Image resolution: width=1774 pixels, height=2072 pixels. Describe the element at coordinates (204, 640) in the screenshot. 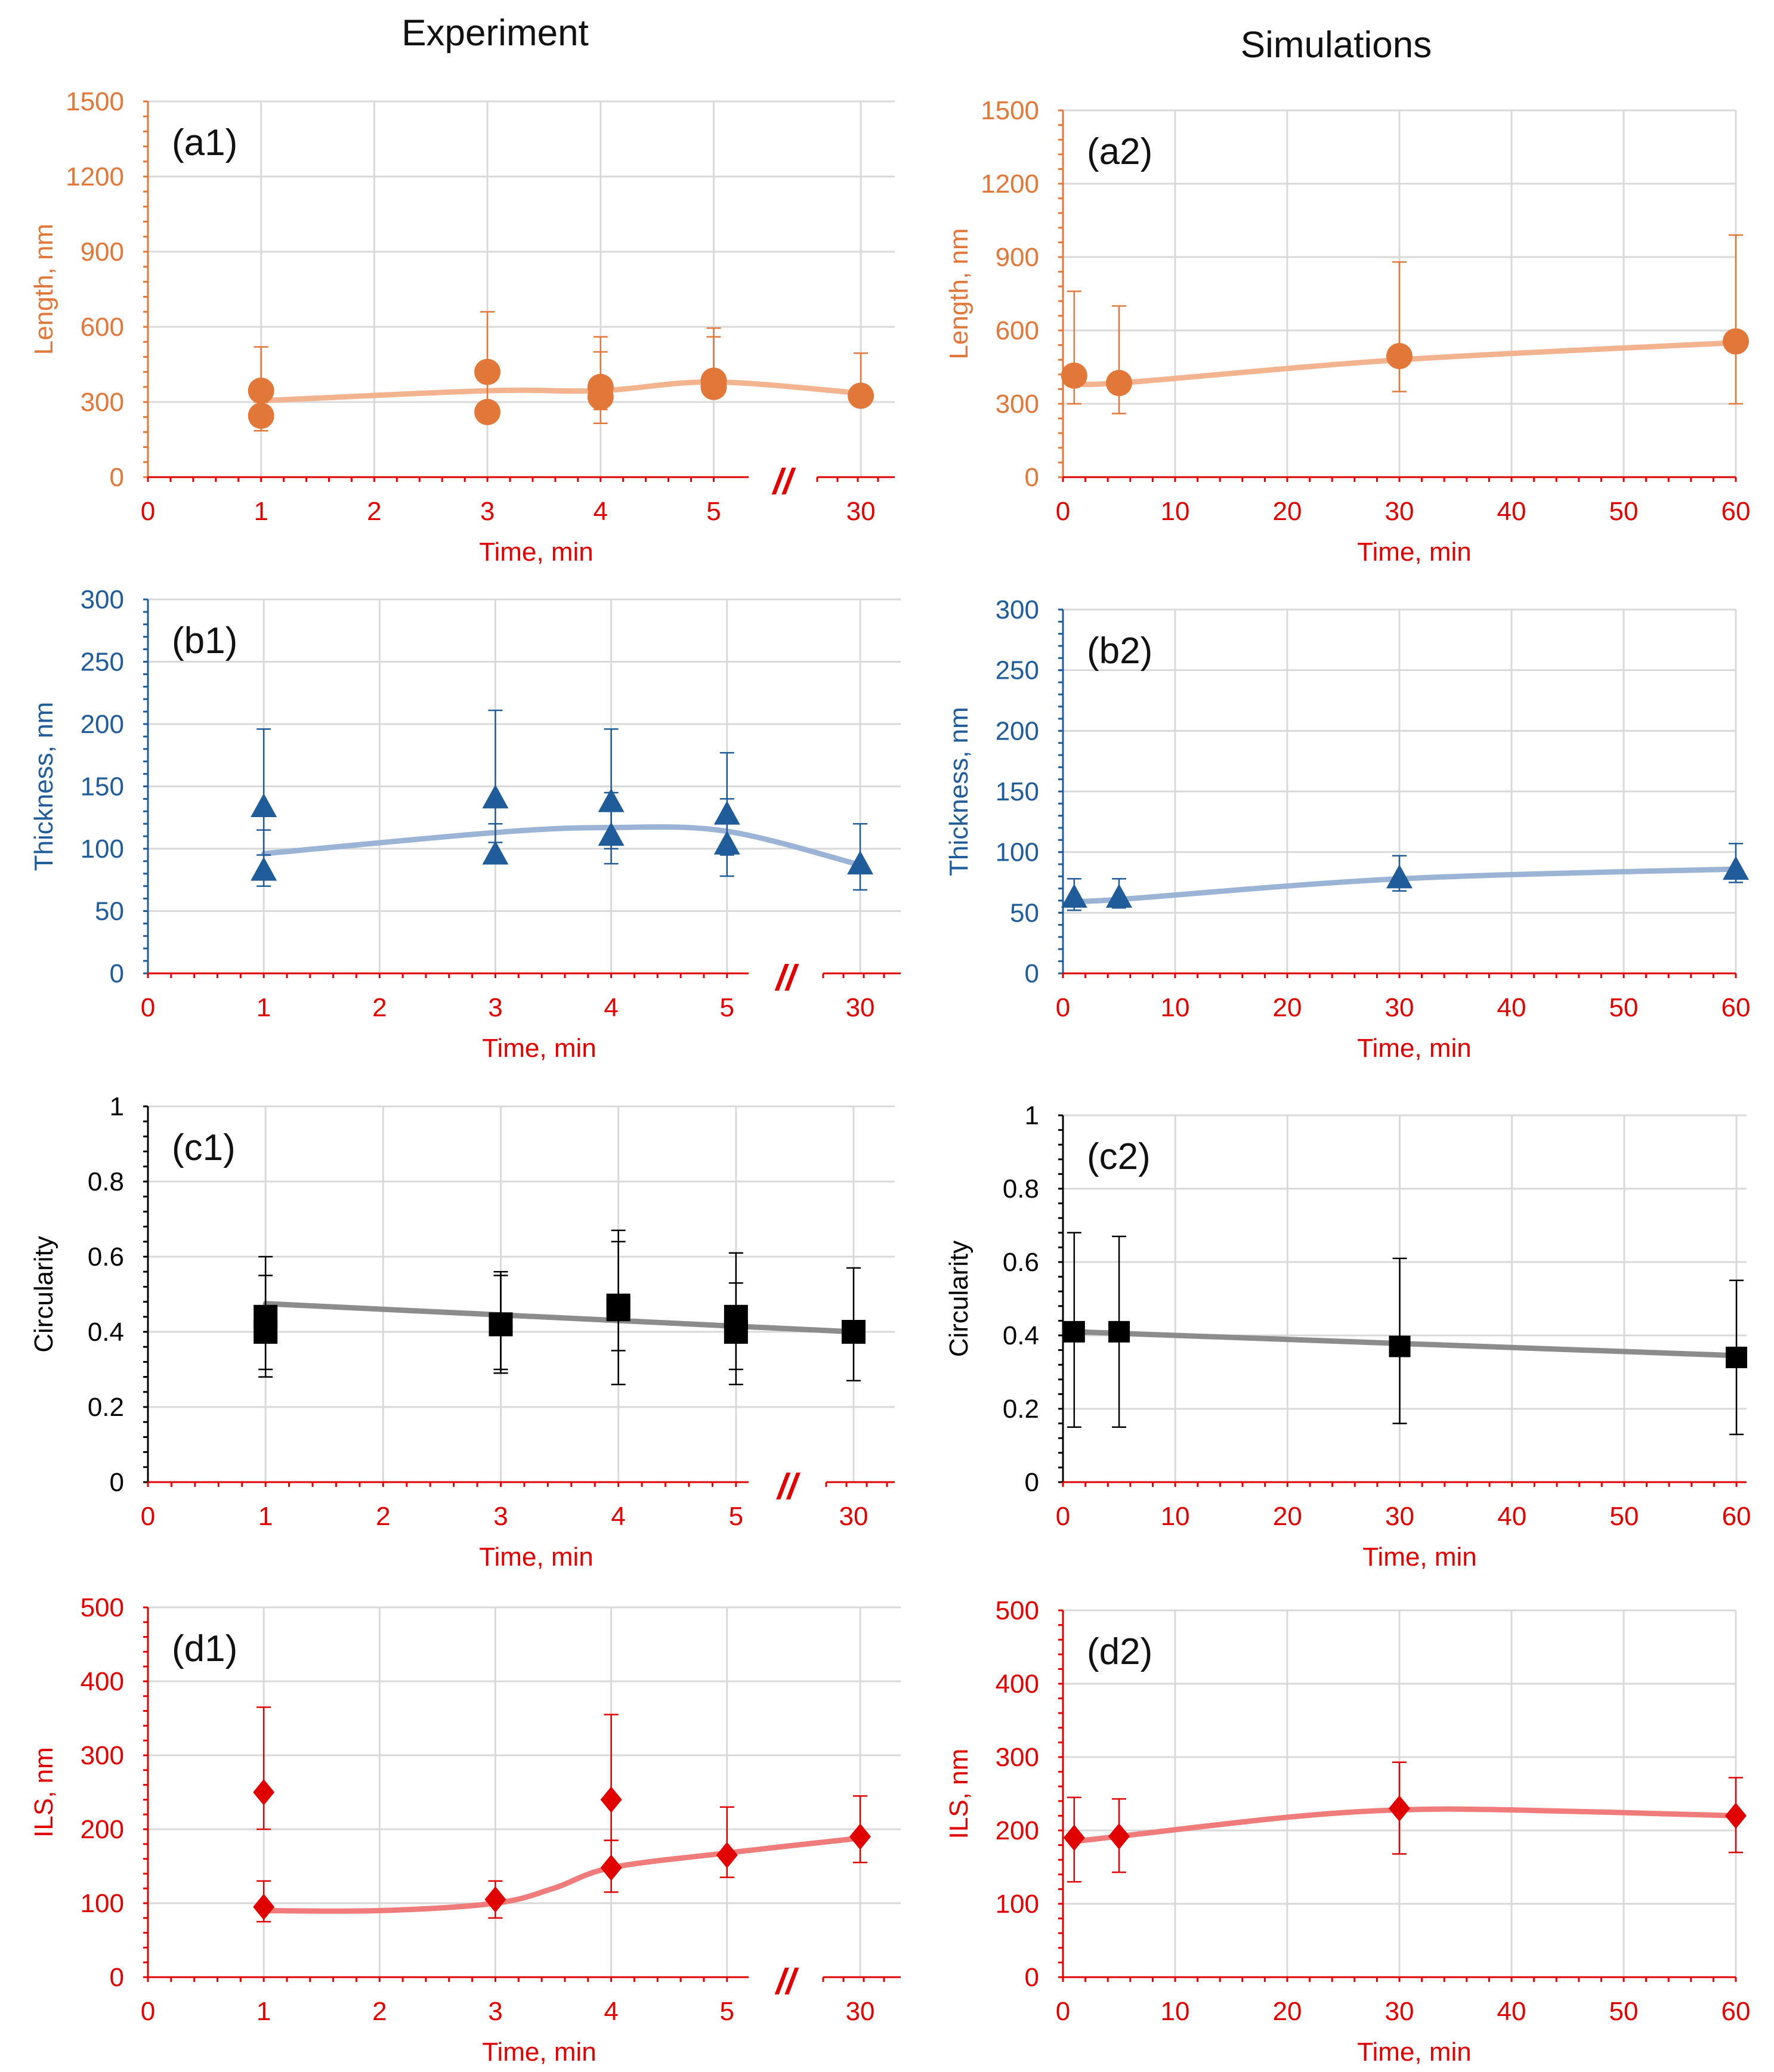

I see `panel-label: (b1)` at that location.